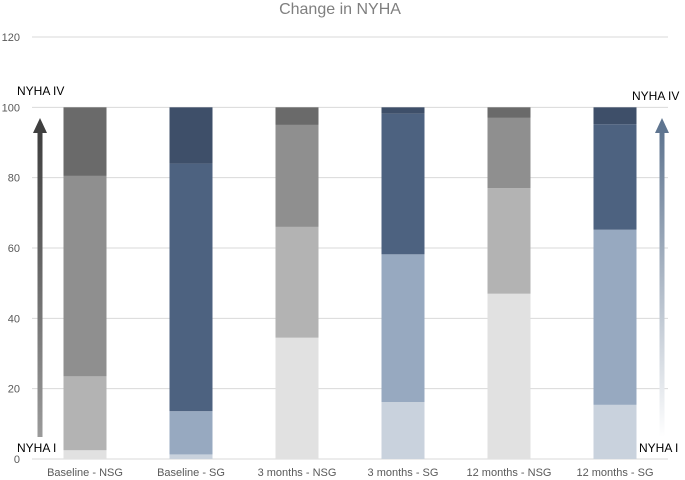 Image resolution: width=685 pixels, height=480 pixels. What do you see at coordinates (40, 125) in the screenshot?
I see `left-arrow-head` at bounding box center [40, 125].